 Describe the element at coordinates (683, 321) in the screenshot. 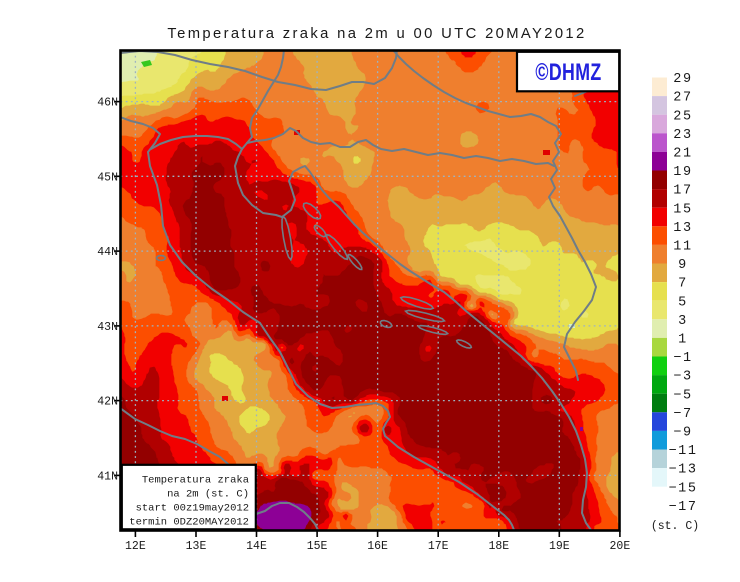

I see `svg-text: 3` at that location.